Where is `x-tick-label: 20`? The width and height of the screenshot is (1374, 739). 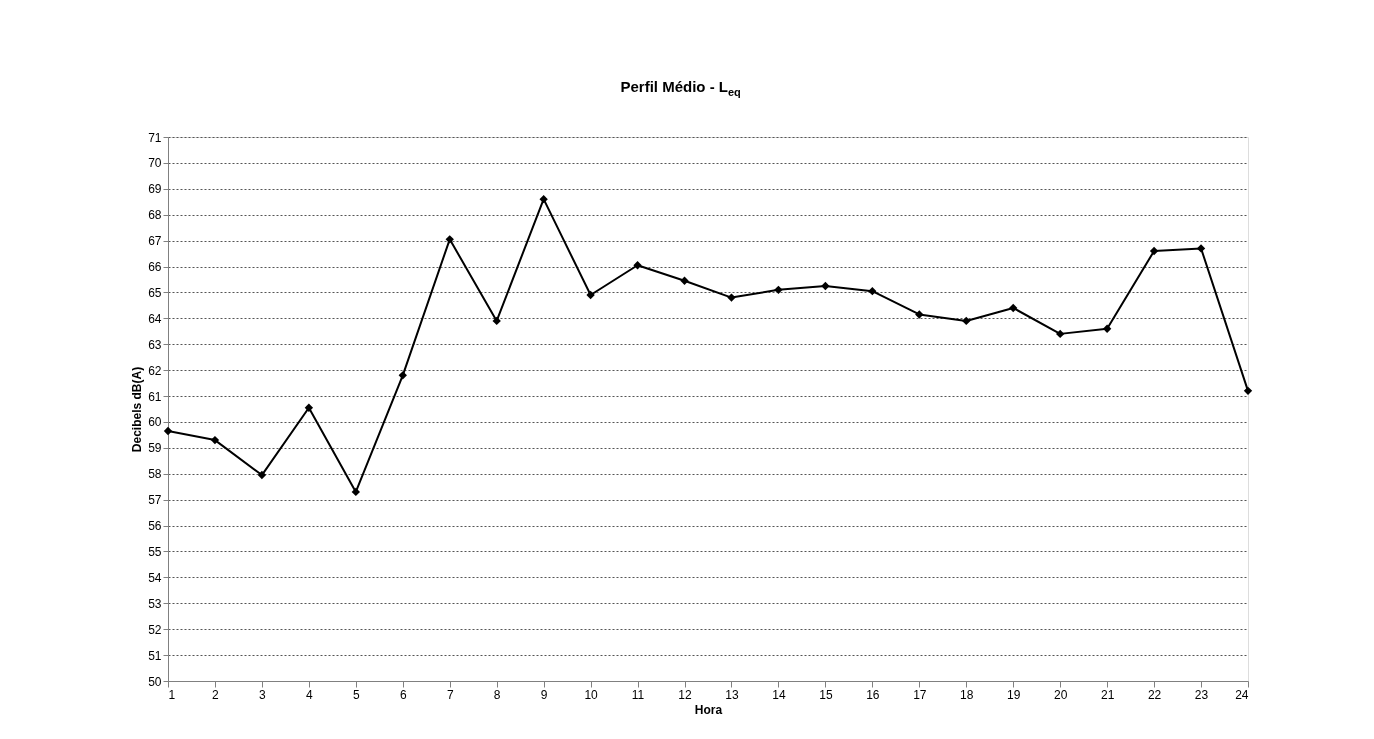
x-tick-label: 20 is located at coordinates (1060, 694).